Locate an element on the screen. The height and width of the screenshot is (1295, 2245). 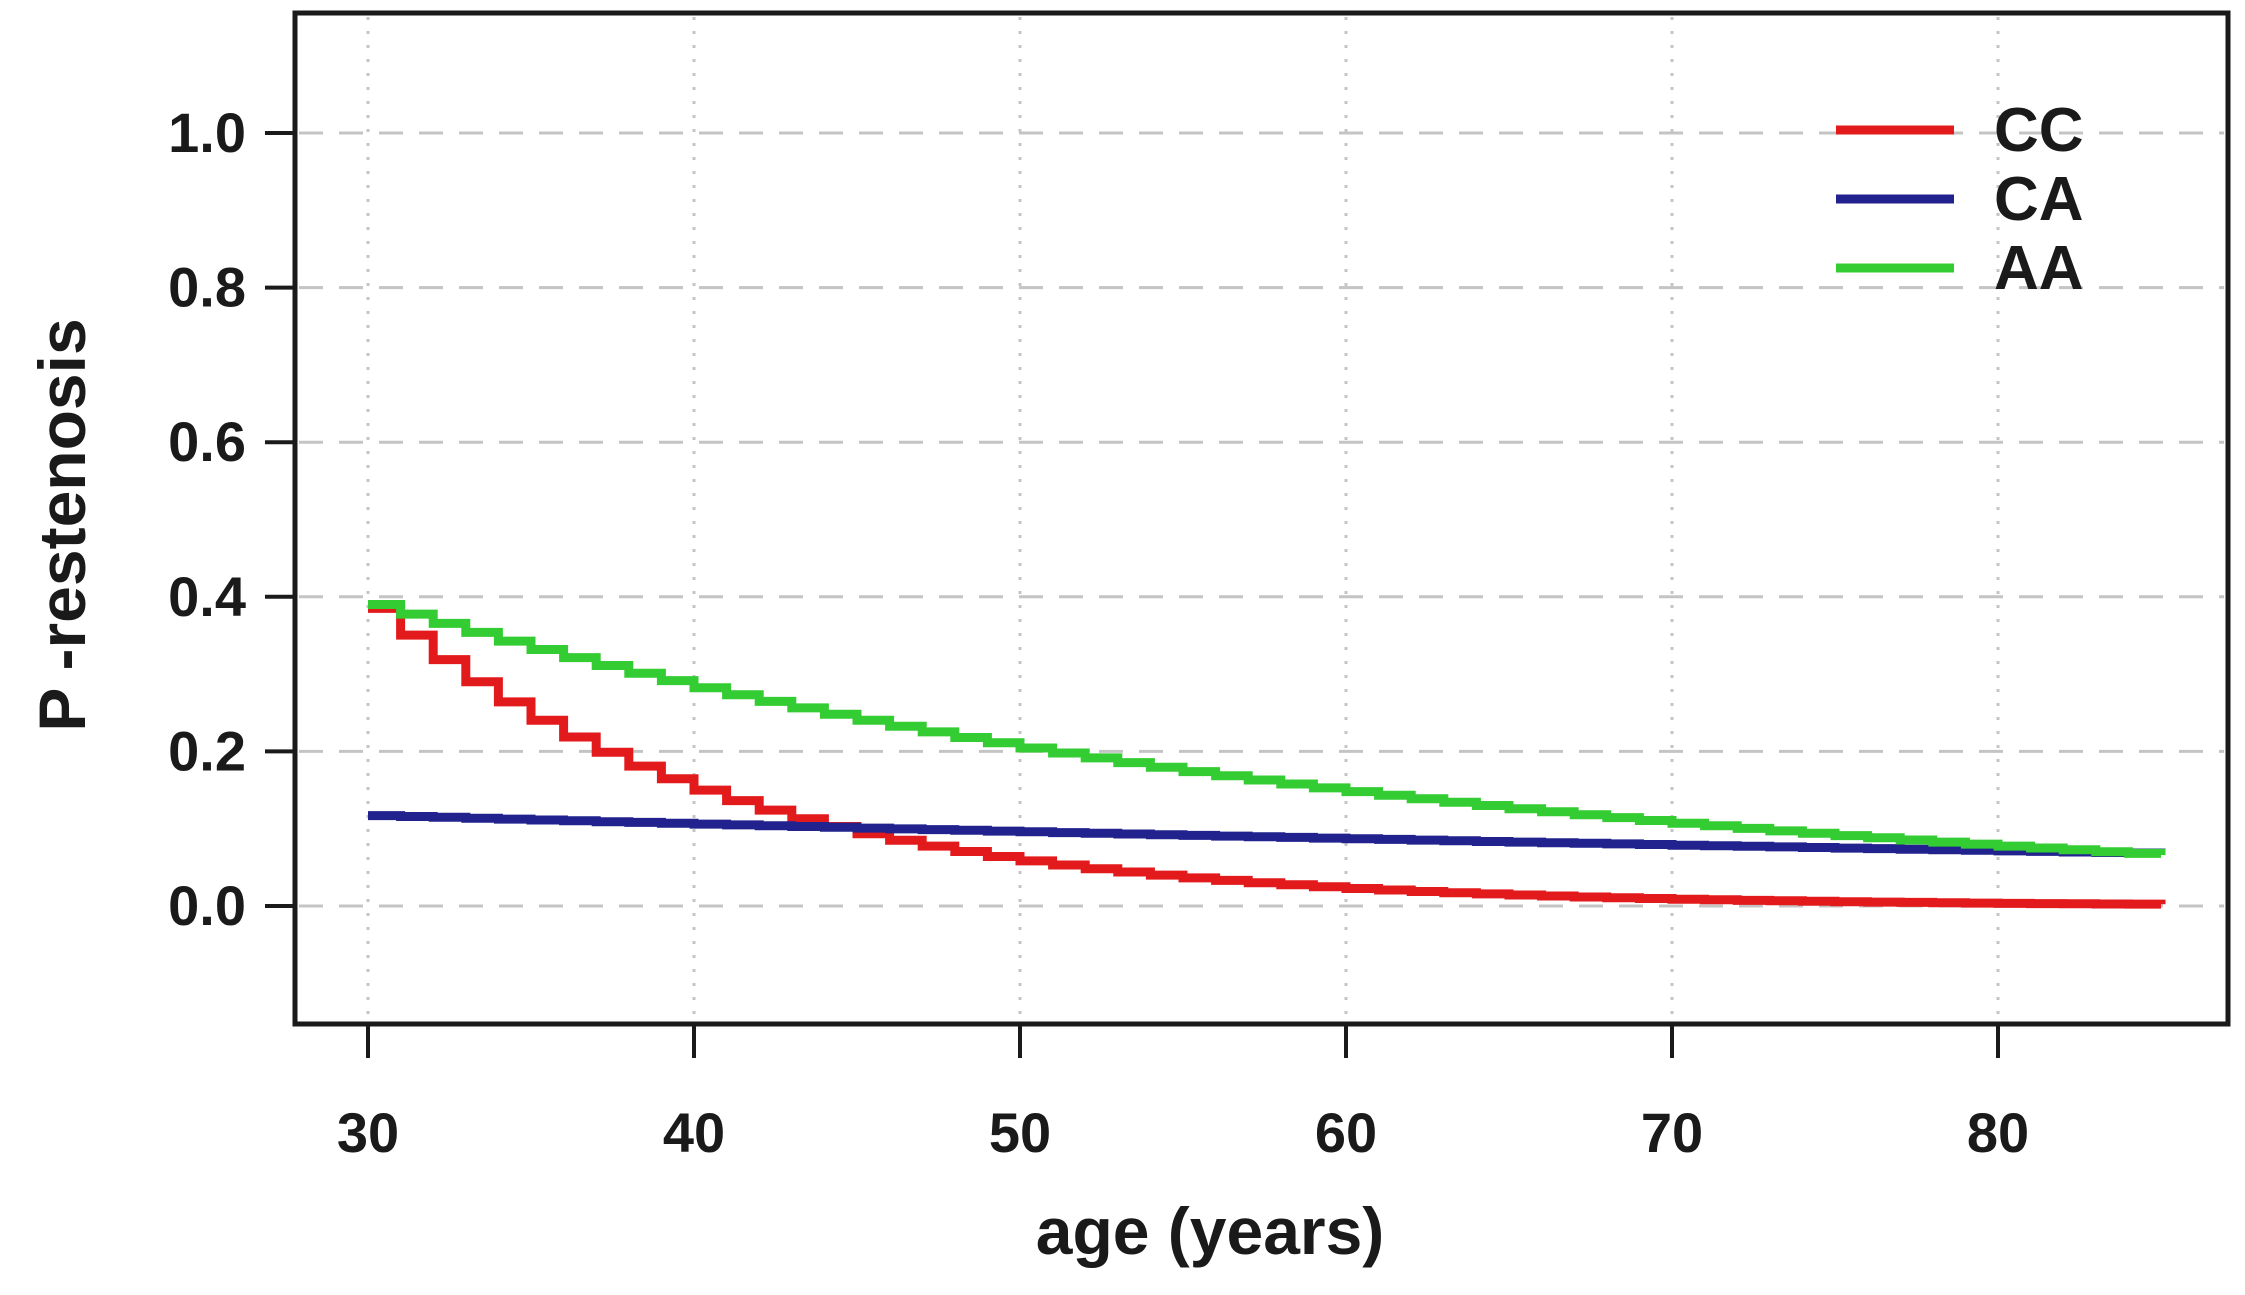
x-tick-label: 80 is located at coordinates (1998, 1132).